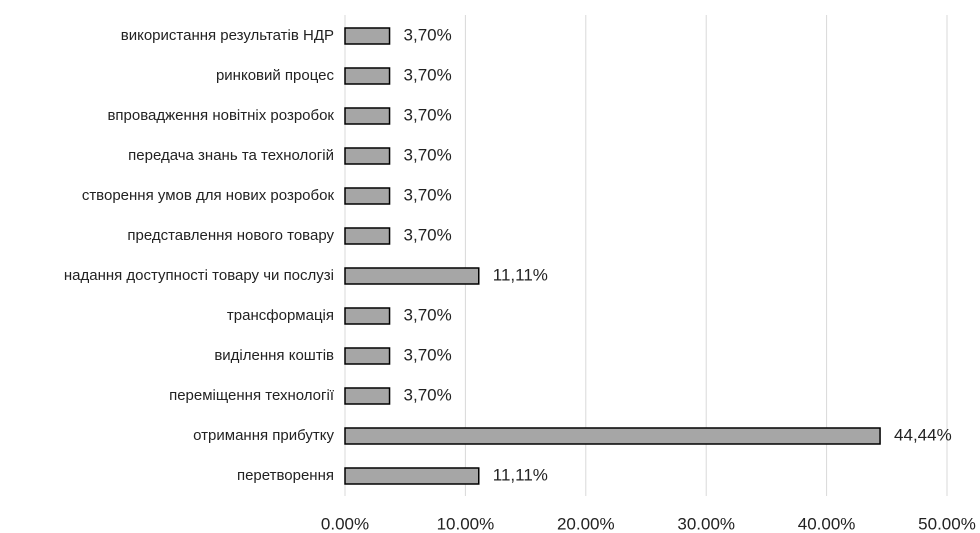 The image size is (980, 533). What do you see at coordinates (586, 523) in the screenshot?
I see `x-tick-label: 20.00%` at bounding box center [586, 523].